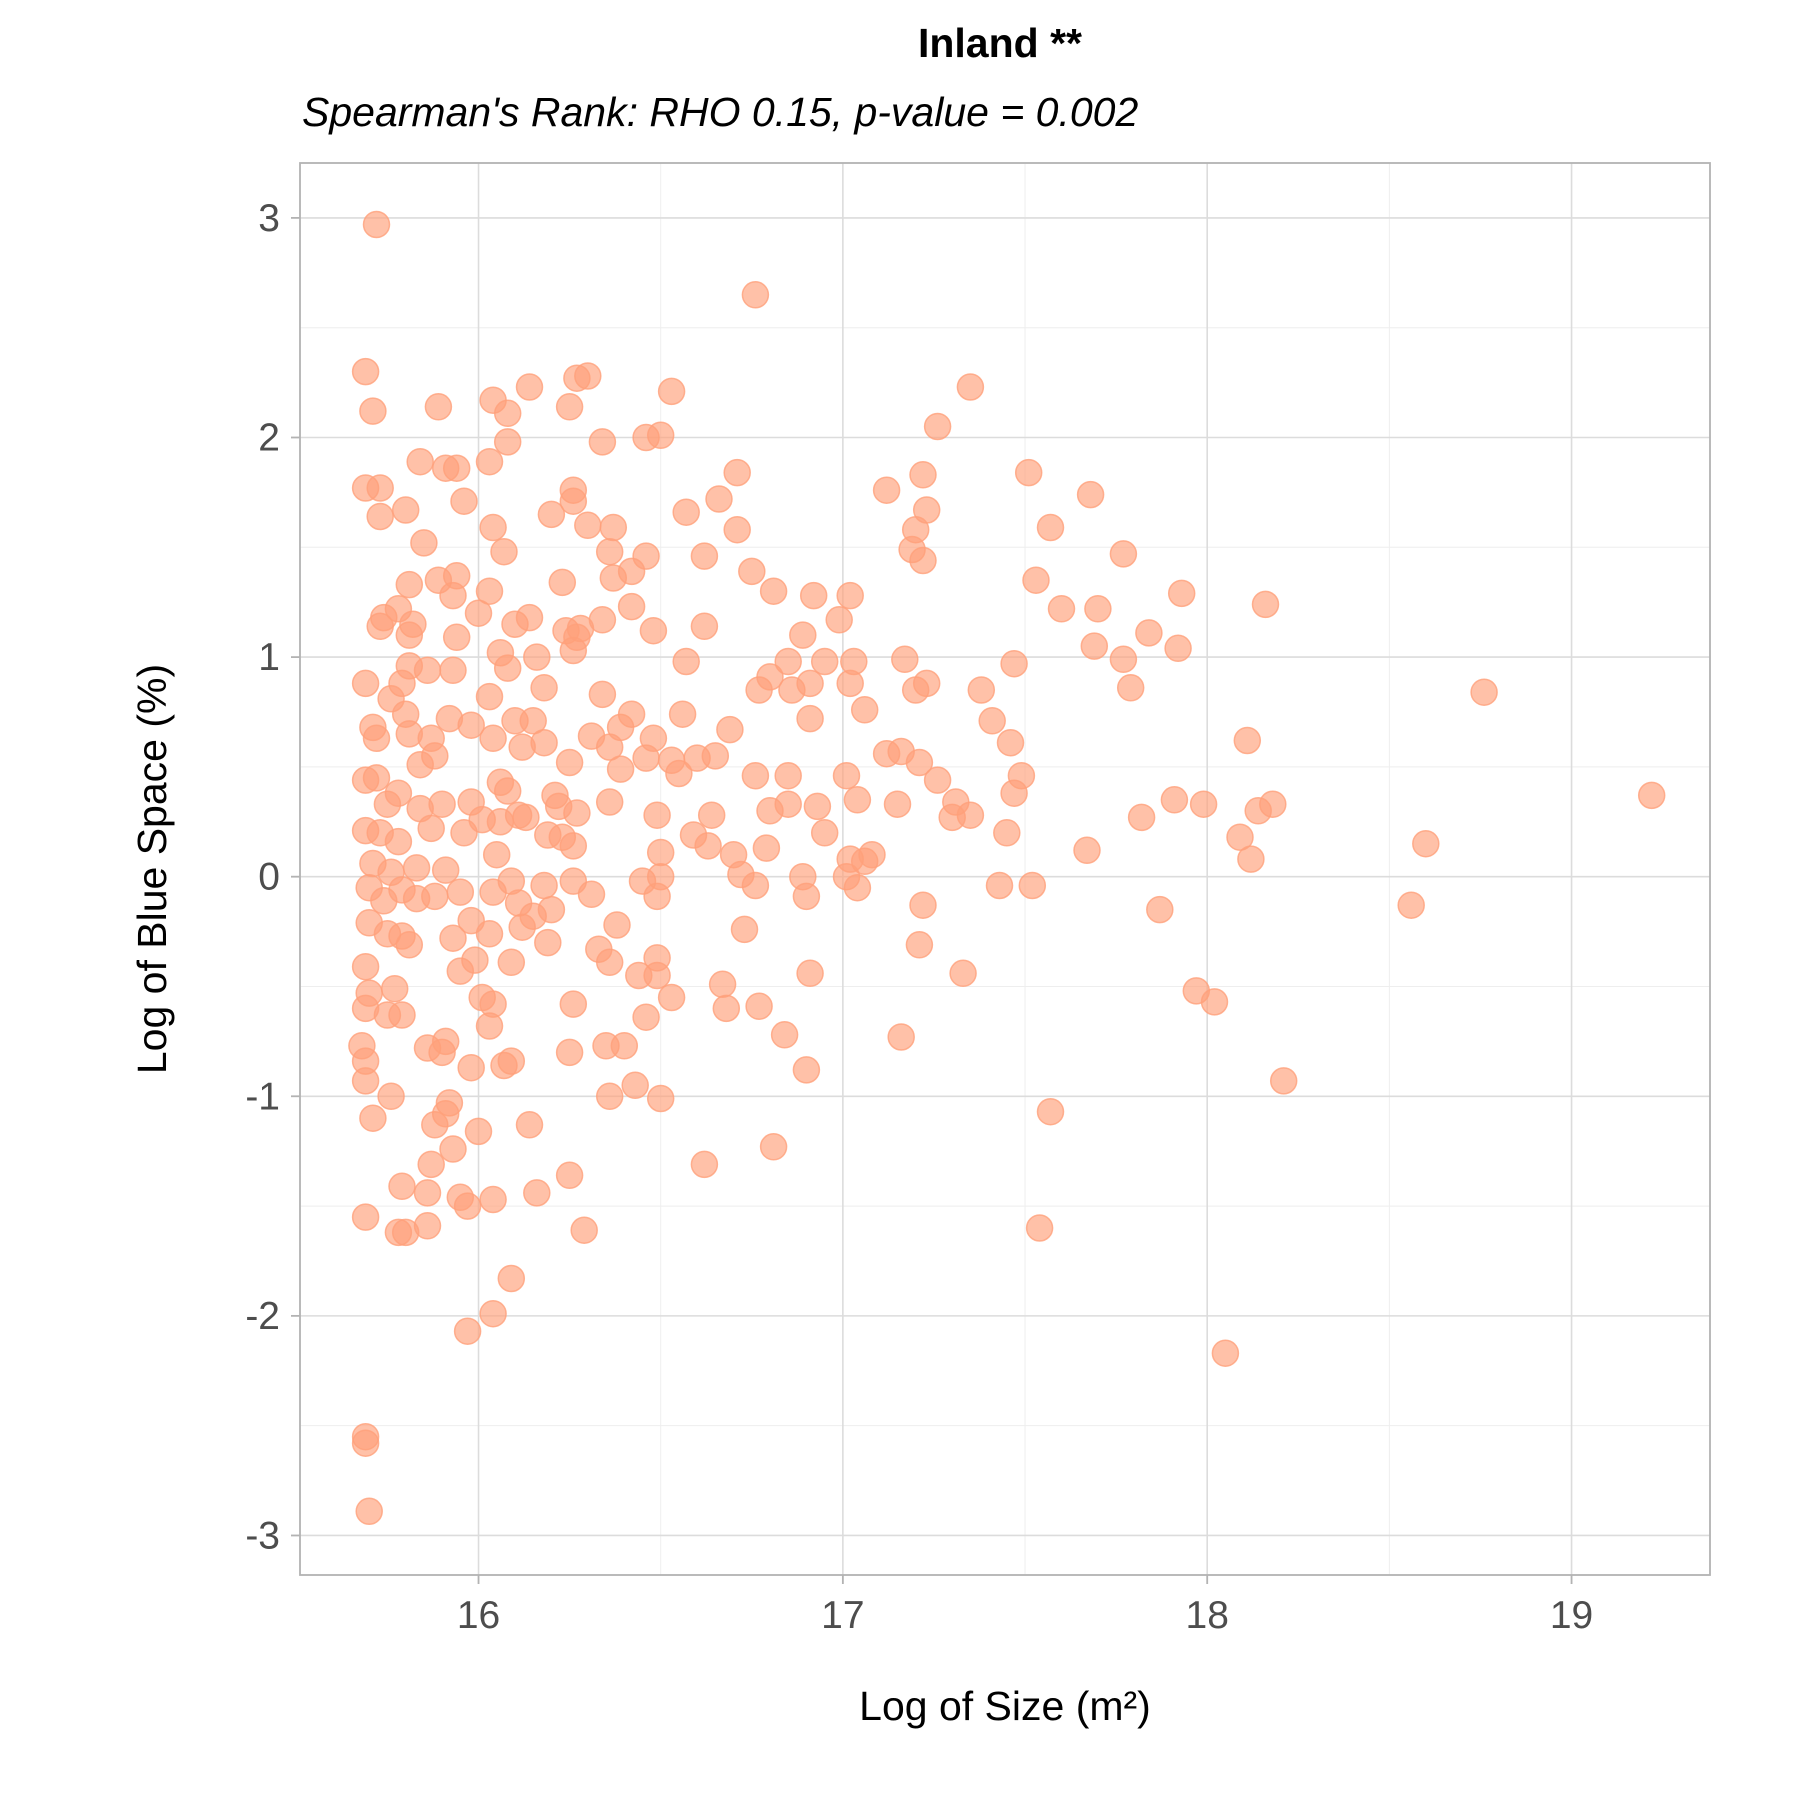 The width and height of the screenshot is (1800, 1800). What do you see at coordinates (269, 877) in the screenshot?
I see `y-tick-label: 0` at bounding box center [269, 877].